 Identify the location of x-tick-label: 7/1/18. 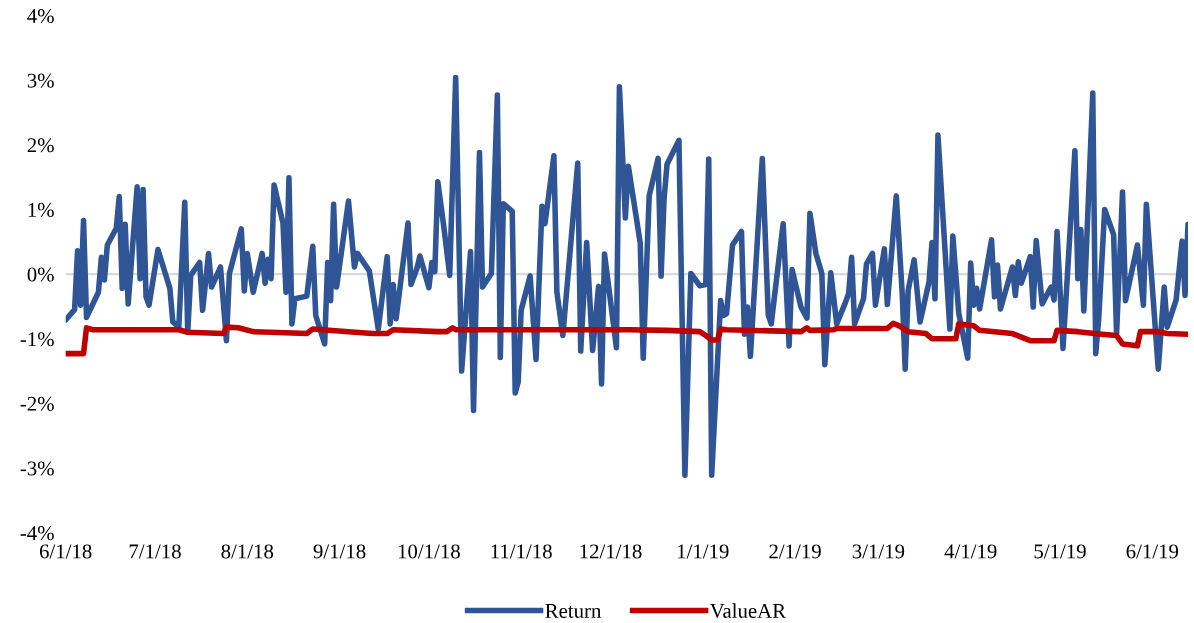
(155, 551).